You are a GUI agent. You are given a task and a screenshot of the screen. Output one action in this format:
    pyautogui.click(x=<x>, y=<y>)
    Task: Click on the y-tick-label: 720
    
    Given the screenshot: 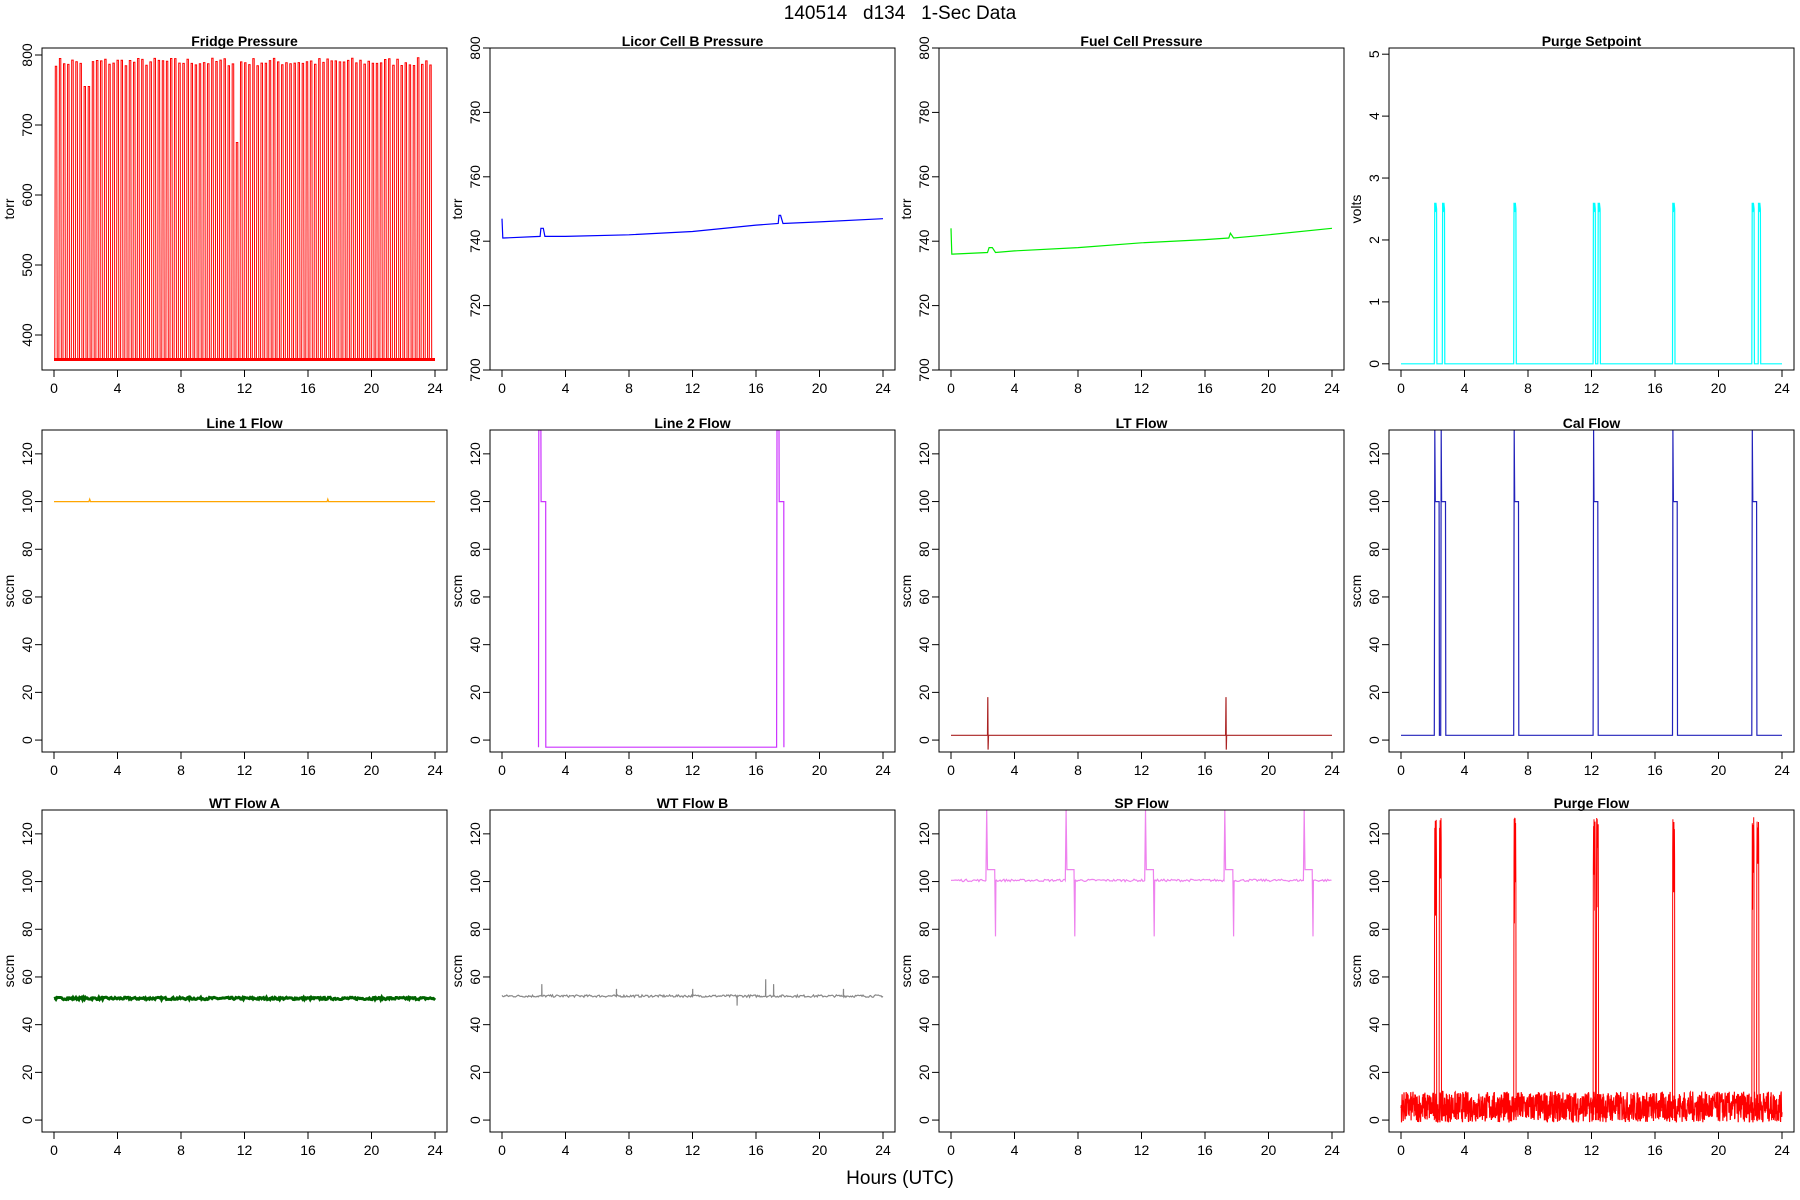 What is the action you would take?
    pyautogui.click(x=924, y=306)
    